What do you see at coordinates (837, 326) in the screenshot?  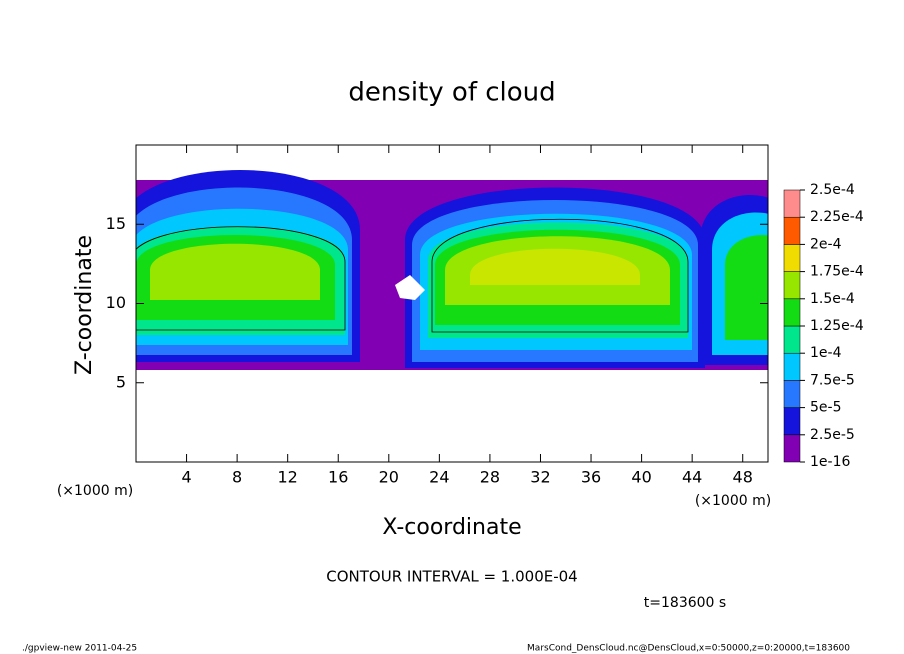 I see `colorbar-label: 1.25e-4` at bounding box center [837, 326].